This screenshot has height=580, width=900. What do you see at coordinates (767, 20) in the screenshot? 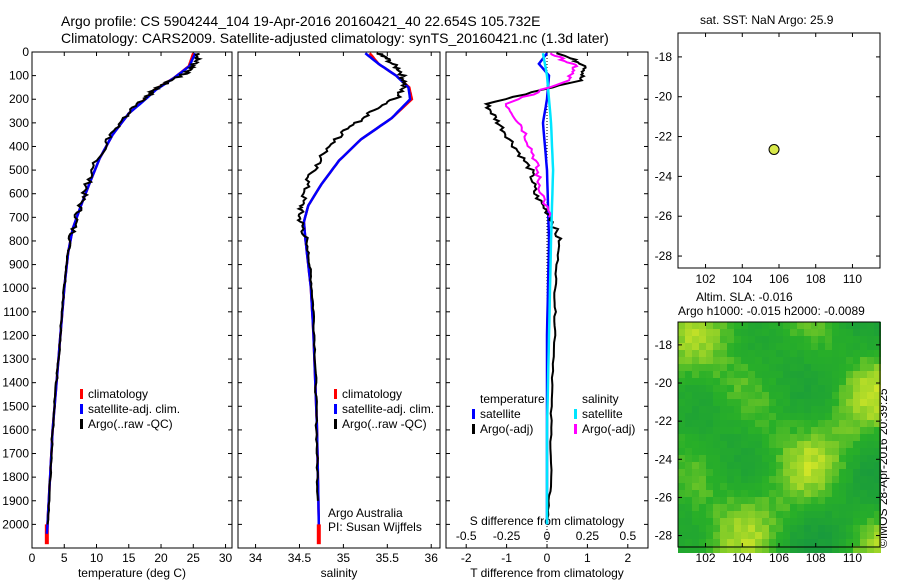
I see `sst-map-title: sat. SST: NaN Argo: 25.9` at bounding box center [767, 20].